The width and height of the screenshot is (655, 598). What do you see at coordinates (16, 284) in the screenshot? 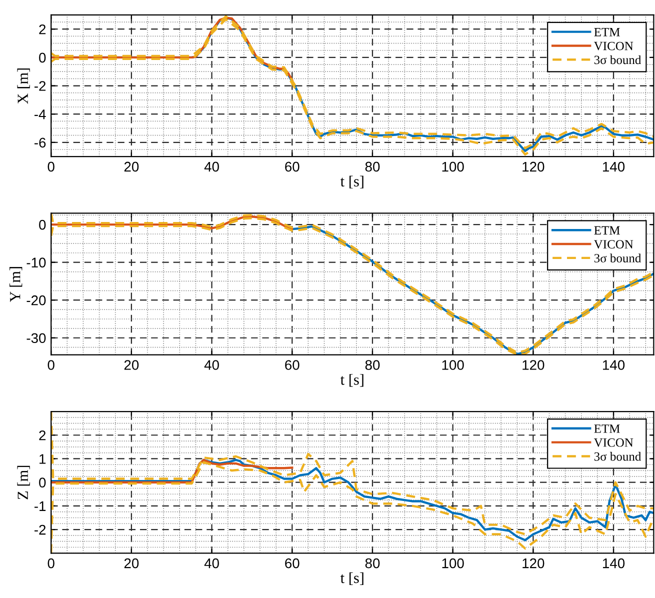
I see `y-axis-title: Y [m]` at bounding box center [16, 284].